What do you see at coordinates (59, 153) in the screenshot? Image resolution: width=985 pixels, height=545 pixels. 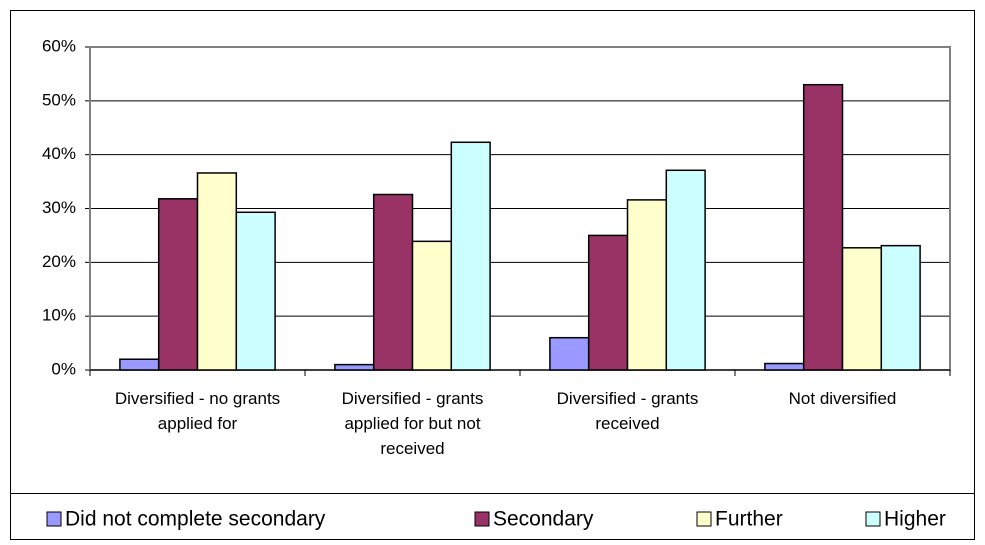 I see `y-tick-label: 40%` at bounding box center [59, 153].